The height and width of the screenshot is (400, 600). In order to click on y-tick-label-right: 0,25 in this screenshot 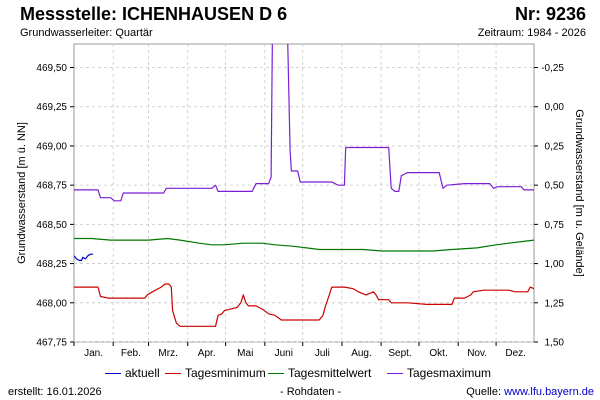, I will do `click(555, 146)`.